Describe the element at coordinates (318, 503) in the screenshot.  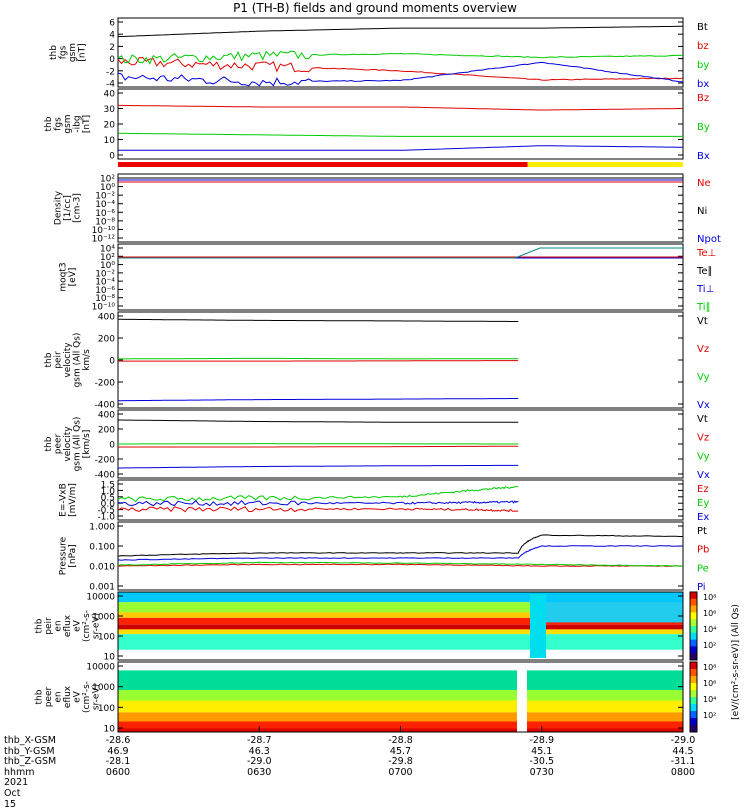
I see `series-line-efield-Ex` at that location.